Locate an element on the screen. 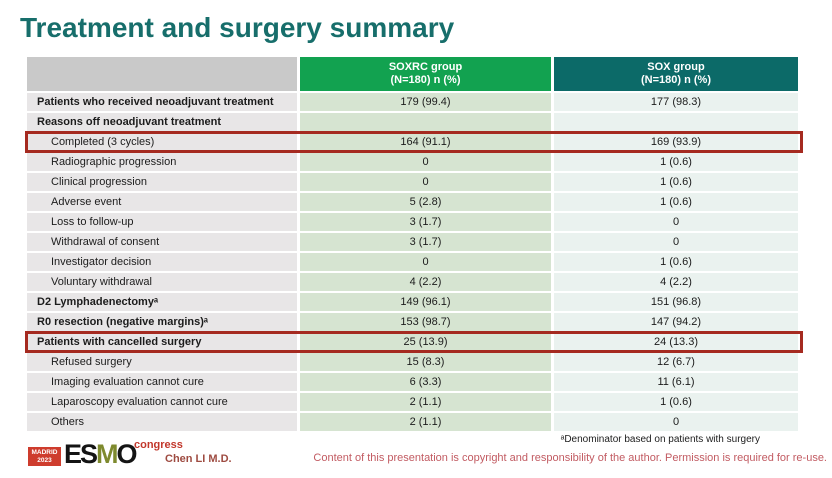 Image resolution: width=832 pixels, height=478 pixels. header-soxrc-line1: SOXRC group is located at coordinates (425, 67).